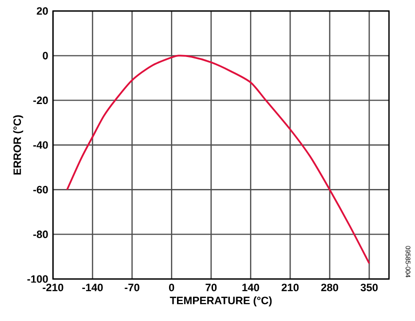  What do you see at coordinates (329, 288) in the screenshot?
I see `x-tick-label: 280` at bounding box center [329, 288].